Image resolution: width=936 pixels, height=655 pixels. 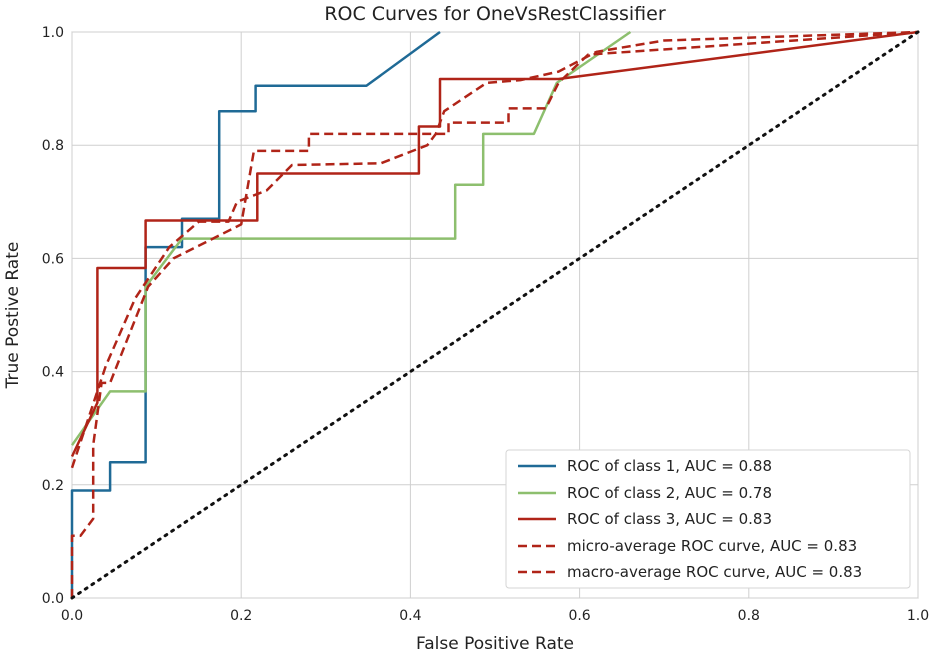 What do you see at coordinates (579, 616) in the screenshot?
I see `x-tick-label: 0.6` at bounding box center [579, 616].